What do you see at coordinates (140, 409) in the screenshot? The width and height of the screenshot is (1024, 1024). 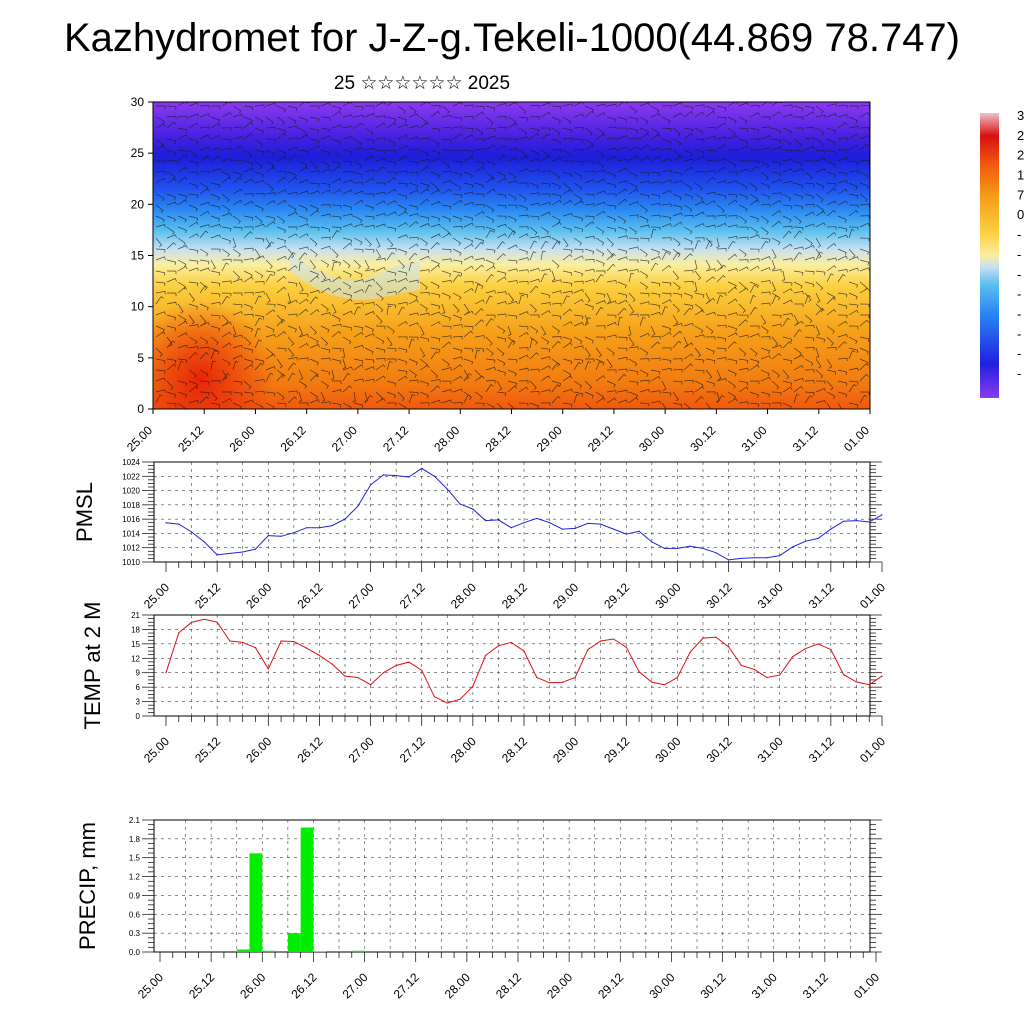 I see `y-tick-label: 0` at bounding box center [140, 409].